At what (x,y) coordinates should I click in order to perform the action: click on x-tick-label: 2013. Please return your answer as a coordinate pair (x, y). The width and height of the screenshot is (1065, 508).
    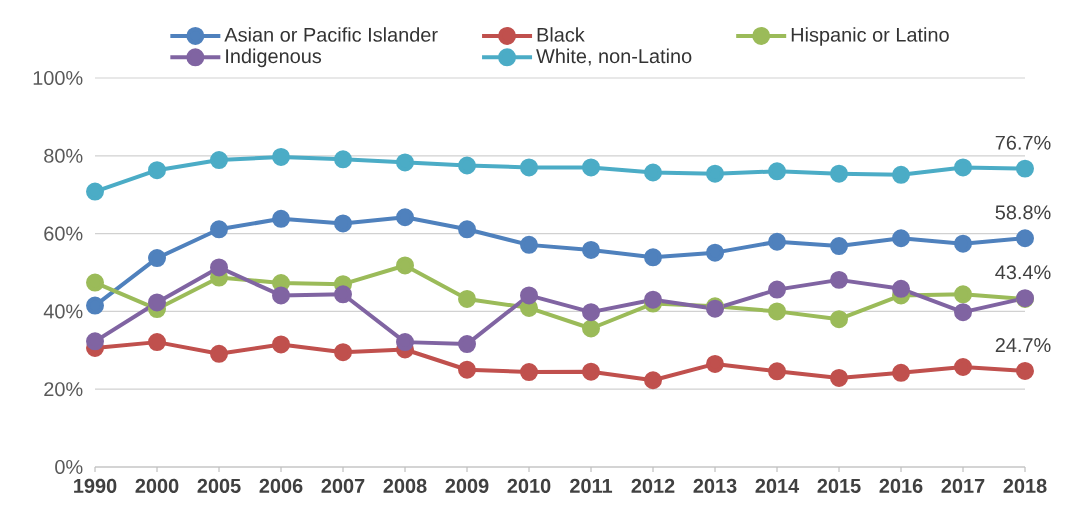
    Looking at the image, I should click on (715, 485).